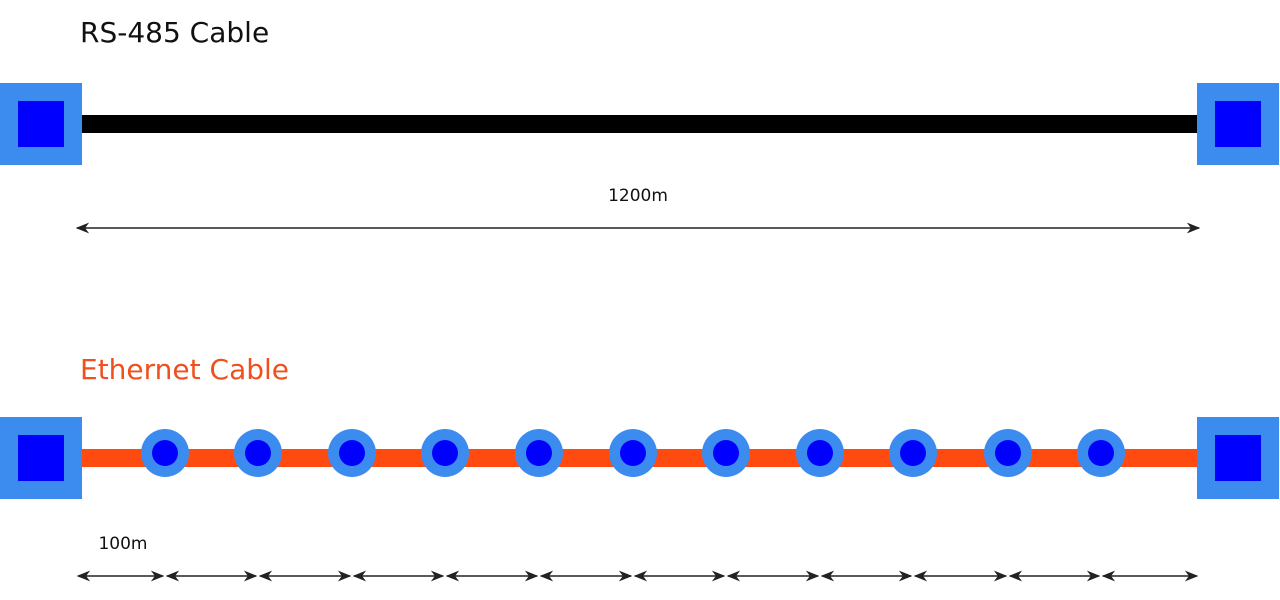 This screenshot has width=1280, height=600. Describe the element at coordinates (41, 458) in the screenshot. I see `ethernet-end-left` at that location.